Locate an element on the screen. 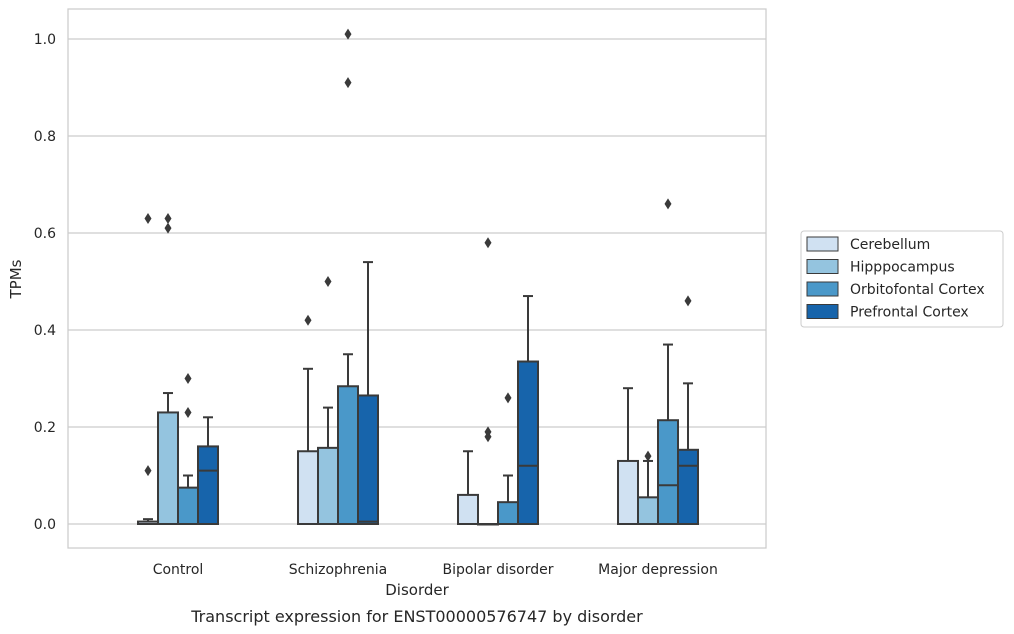 Image resolution: width=1014 pixels, height=634 pixels. legend-label: Cerebellum is located at coordinates (890, 245).